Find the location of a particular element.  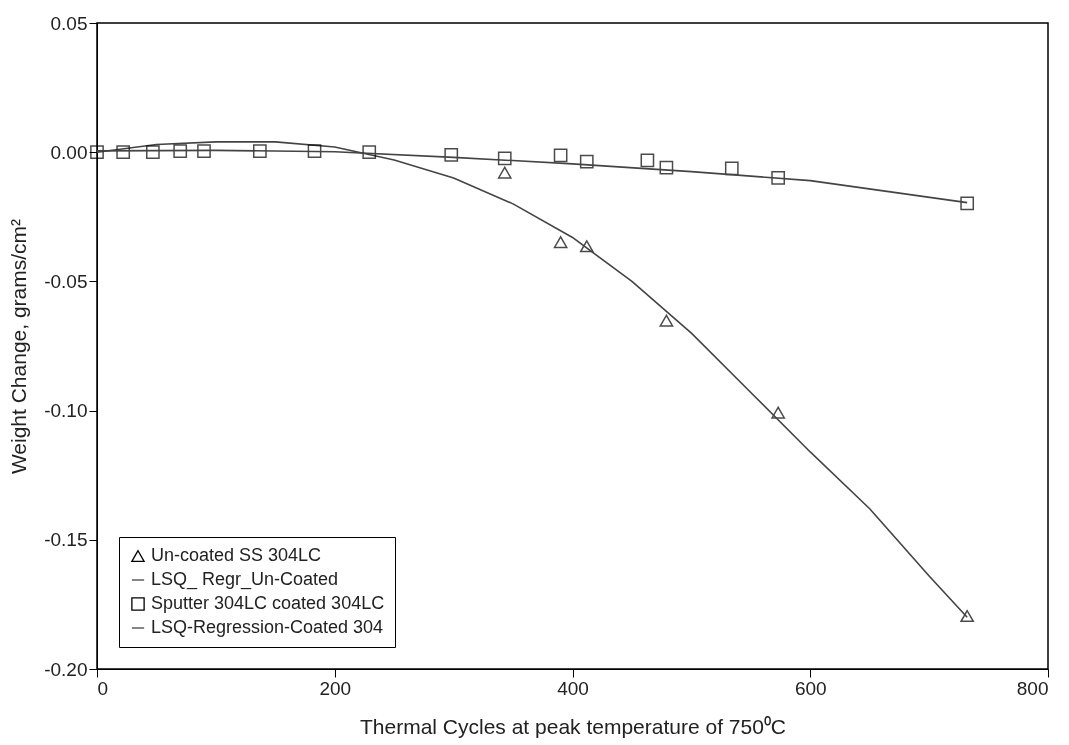

legend-label: LSQ_ Regr_Un-Coated is located at coordinates (245, 579).